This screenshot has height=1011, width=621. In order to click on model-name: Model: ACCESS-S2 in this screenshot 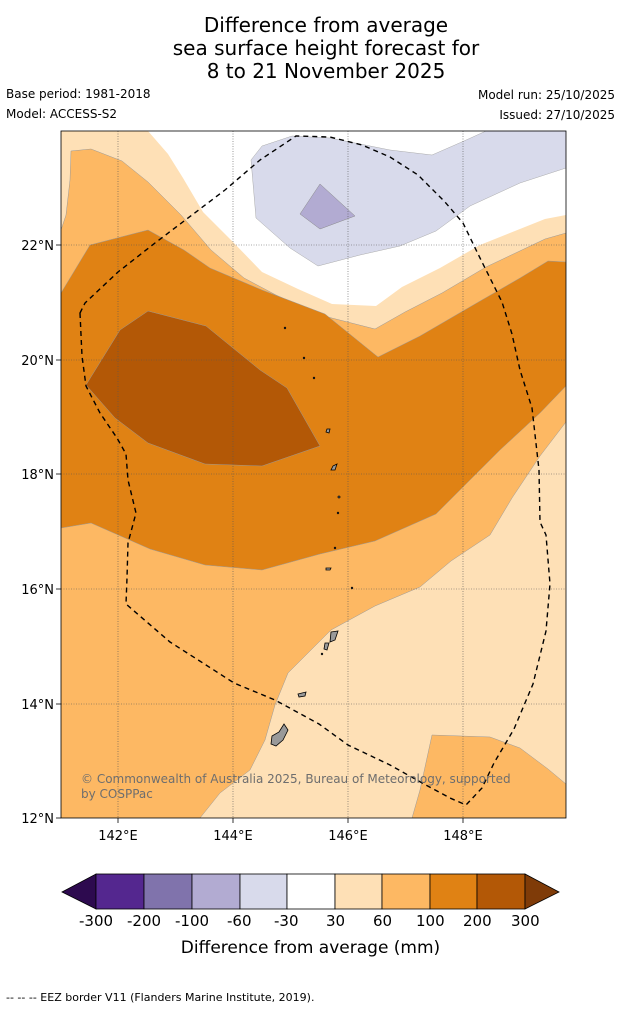, I will do `click(62, 114)`.